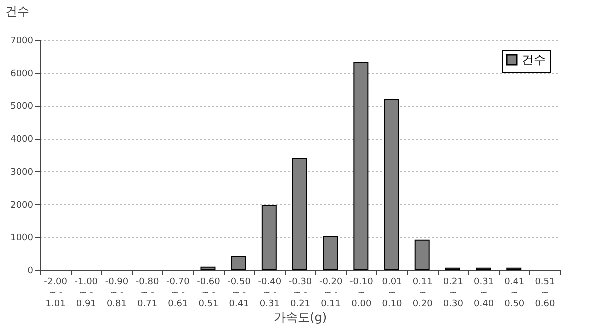 The height and width of the screenshot is (335, 607). Describe the element at coordinates (22, 239) in the screenshot. I see `y-tick-label: 1000` at that location.